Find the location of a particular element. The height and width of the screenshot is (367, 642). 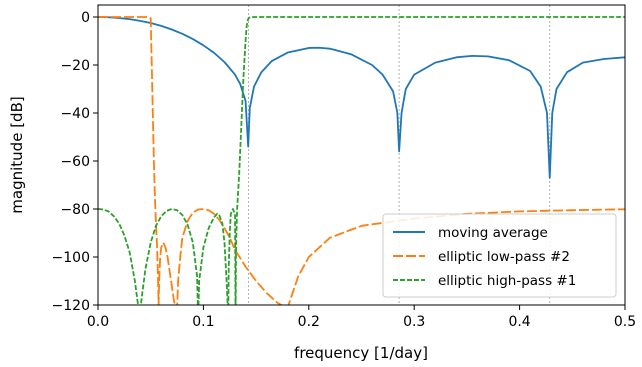

x-tick-label-0: 0.0 is located at coordinates (98, 322).